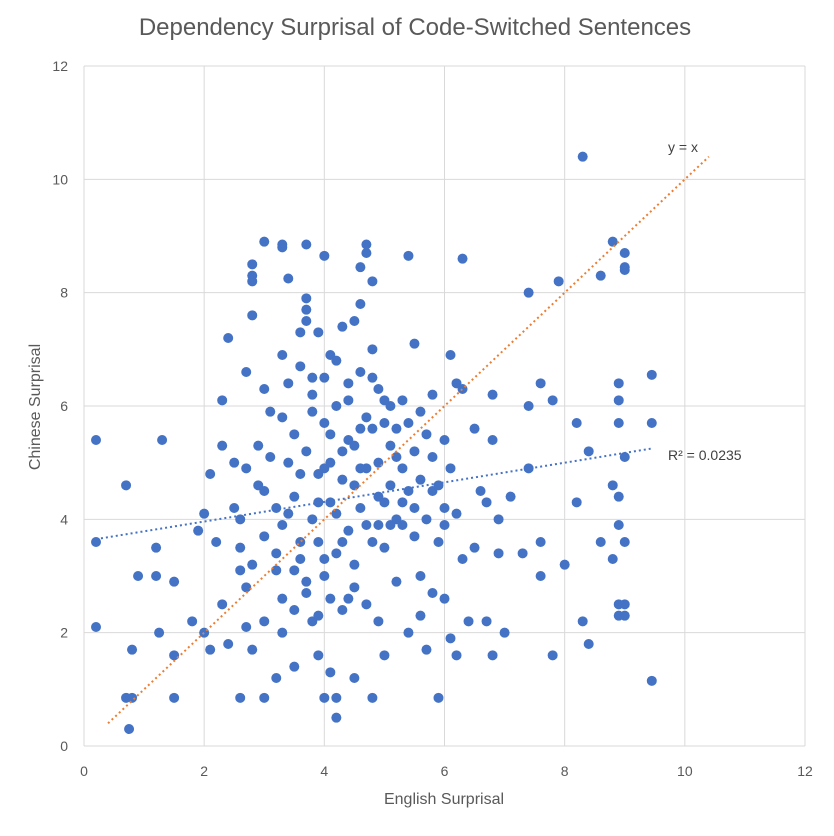 Image resolution: width=834 pixels, height=836 pixels. What do you see at coordinates (565, 771) in the screenshot?
I see `x-tick-label: 8` at bounding box center [565, 771].